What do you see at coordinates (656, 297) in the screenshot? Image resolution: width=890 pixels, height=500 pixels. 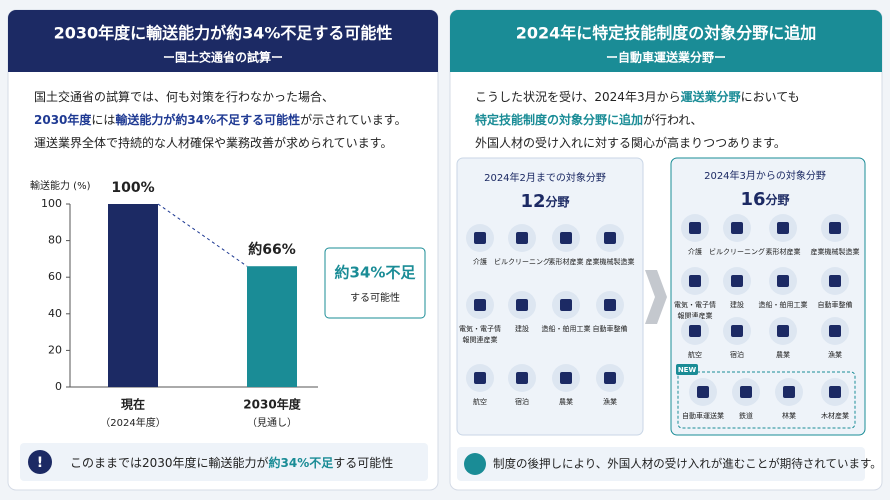 I see `arrow` at bounding box center [656, 297].